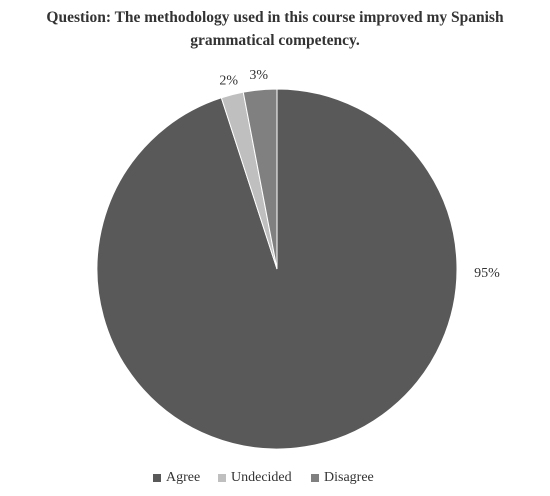 The height and width of the screenshot is (496, 550). Describe the element at coordinates (487, 273) in the screenshot. I see `data-label: 95%` at that location.